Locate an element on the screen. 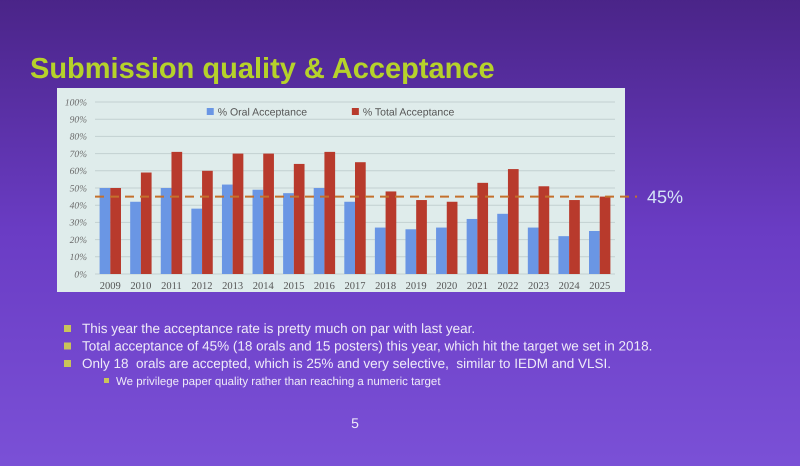 This screenshot has width=800, height=466. x-tick-label: 2010 is located at coordinates (141, 286).